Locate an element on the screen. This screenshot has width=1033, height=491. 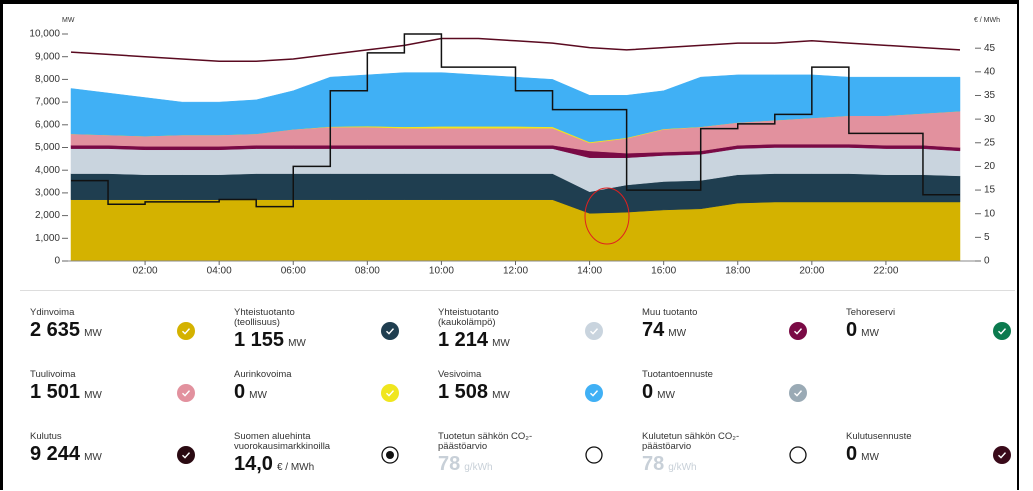
divider is located at coordinates (517, 290).